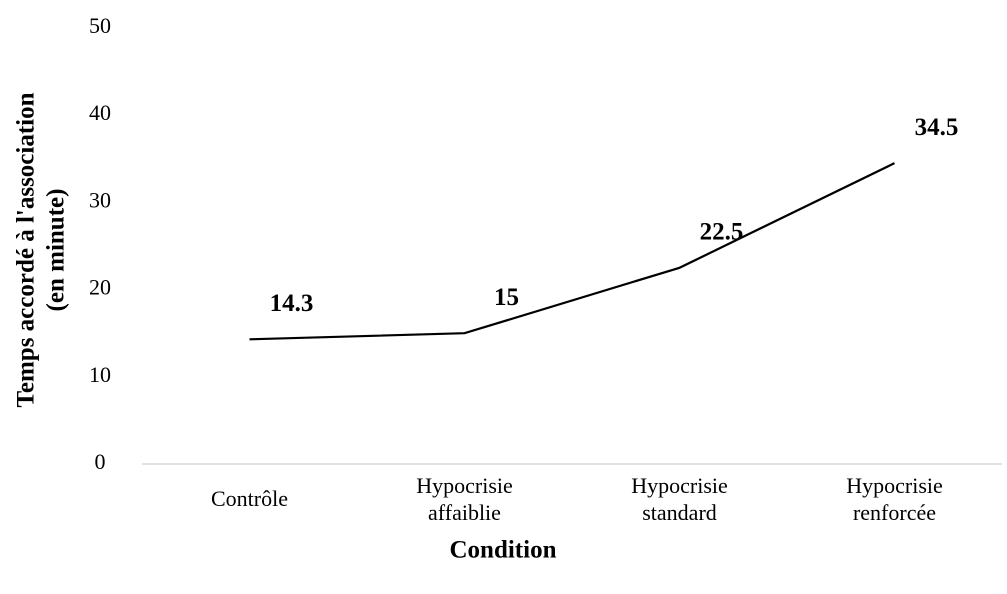 The width and height of the screenshot is (1007, 594). Describe the element at coordinates (503, 550) in the screenshot. I see `x-axis-title: Condition` at that location.